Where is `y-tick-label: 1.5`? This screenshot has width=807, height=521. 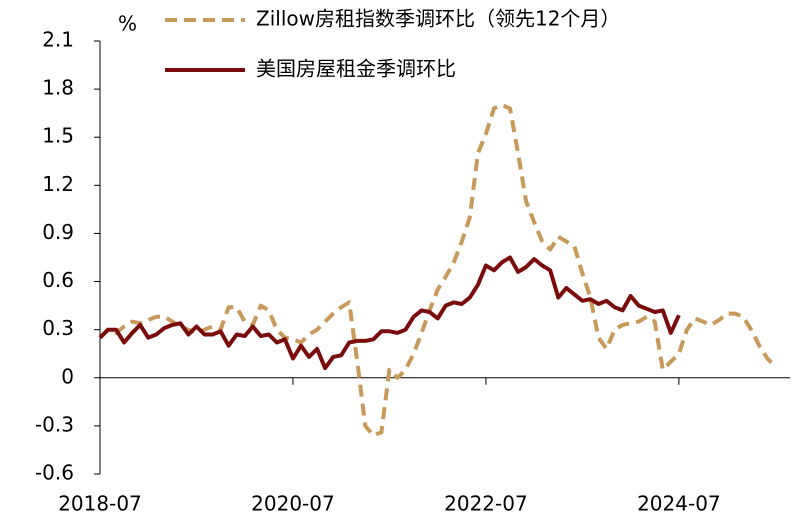
y-tick-label: 1.5 is located at coordinates (58, 136).